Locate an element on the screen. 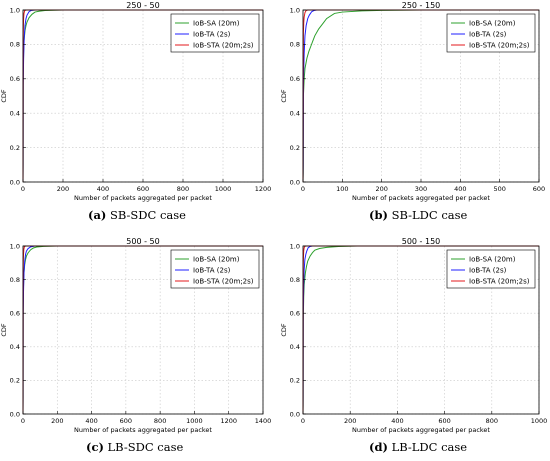 The width and height of the screenshot is (550, 461). chart-c-xtick-label-4: 800 is located at coordinates (160, 421).